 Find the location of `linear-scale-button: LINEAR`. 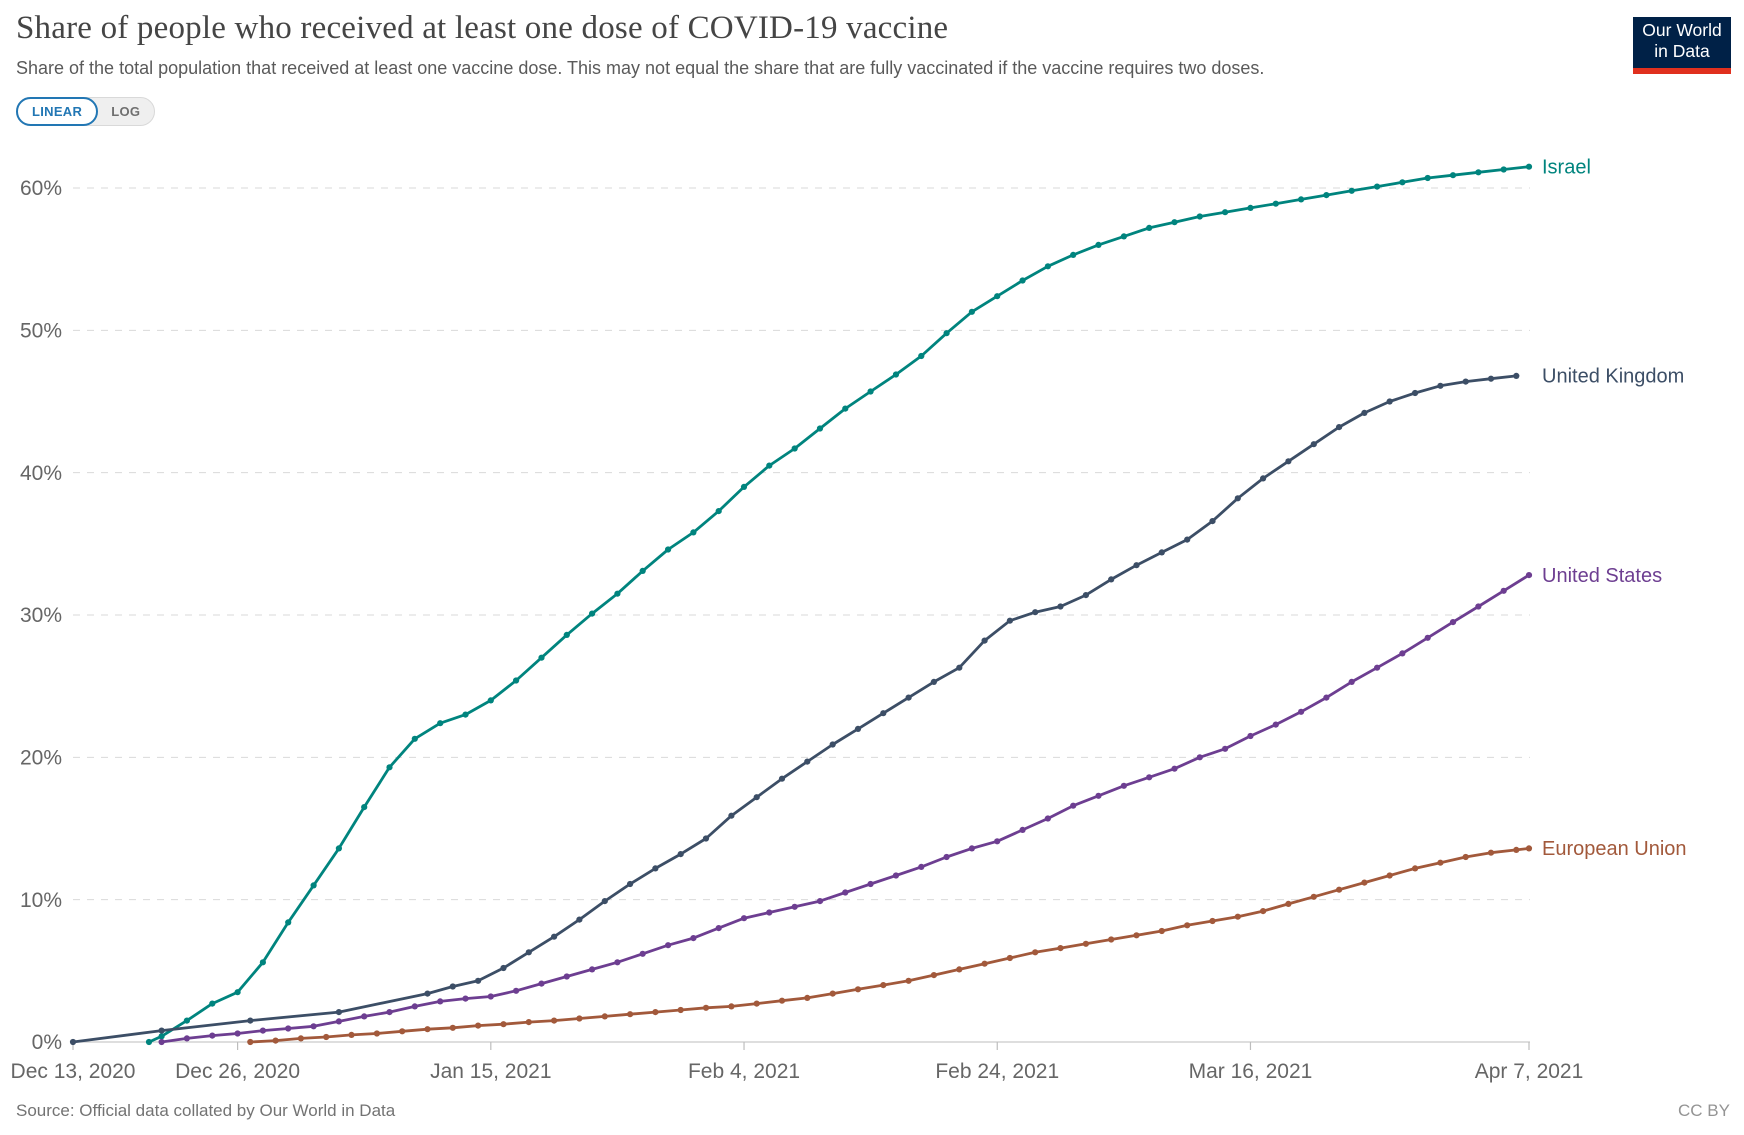

linear-scale-button: LINEAR is located at coordinates (57, 111).